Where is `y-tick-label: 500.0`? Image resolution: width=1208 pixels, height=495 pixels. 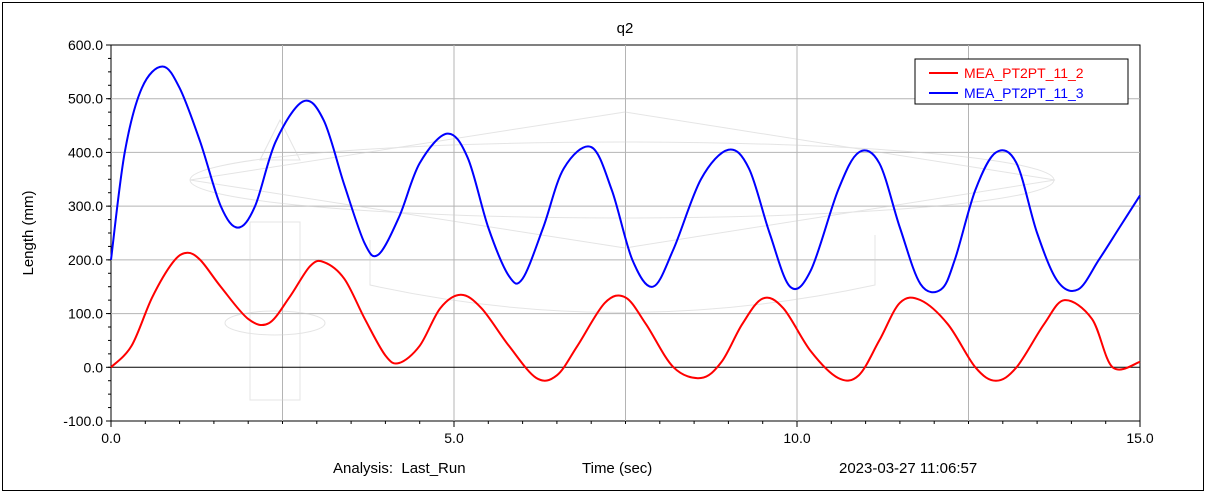
y-tick-label: 500.0 is located at coordinates (85, 99).